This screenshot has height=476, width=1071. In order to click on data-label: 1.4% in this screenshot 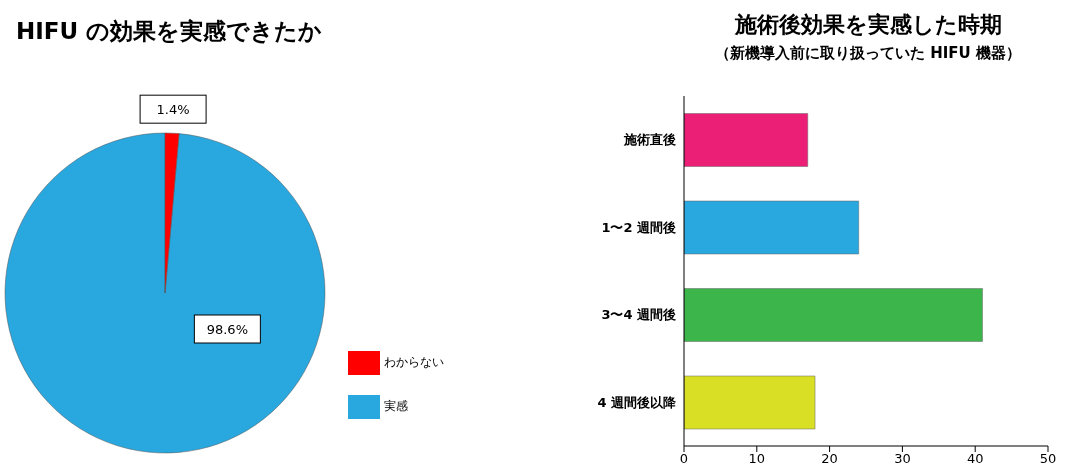, I will do `click(173, 110)`.